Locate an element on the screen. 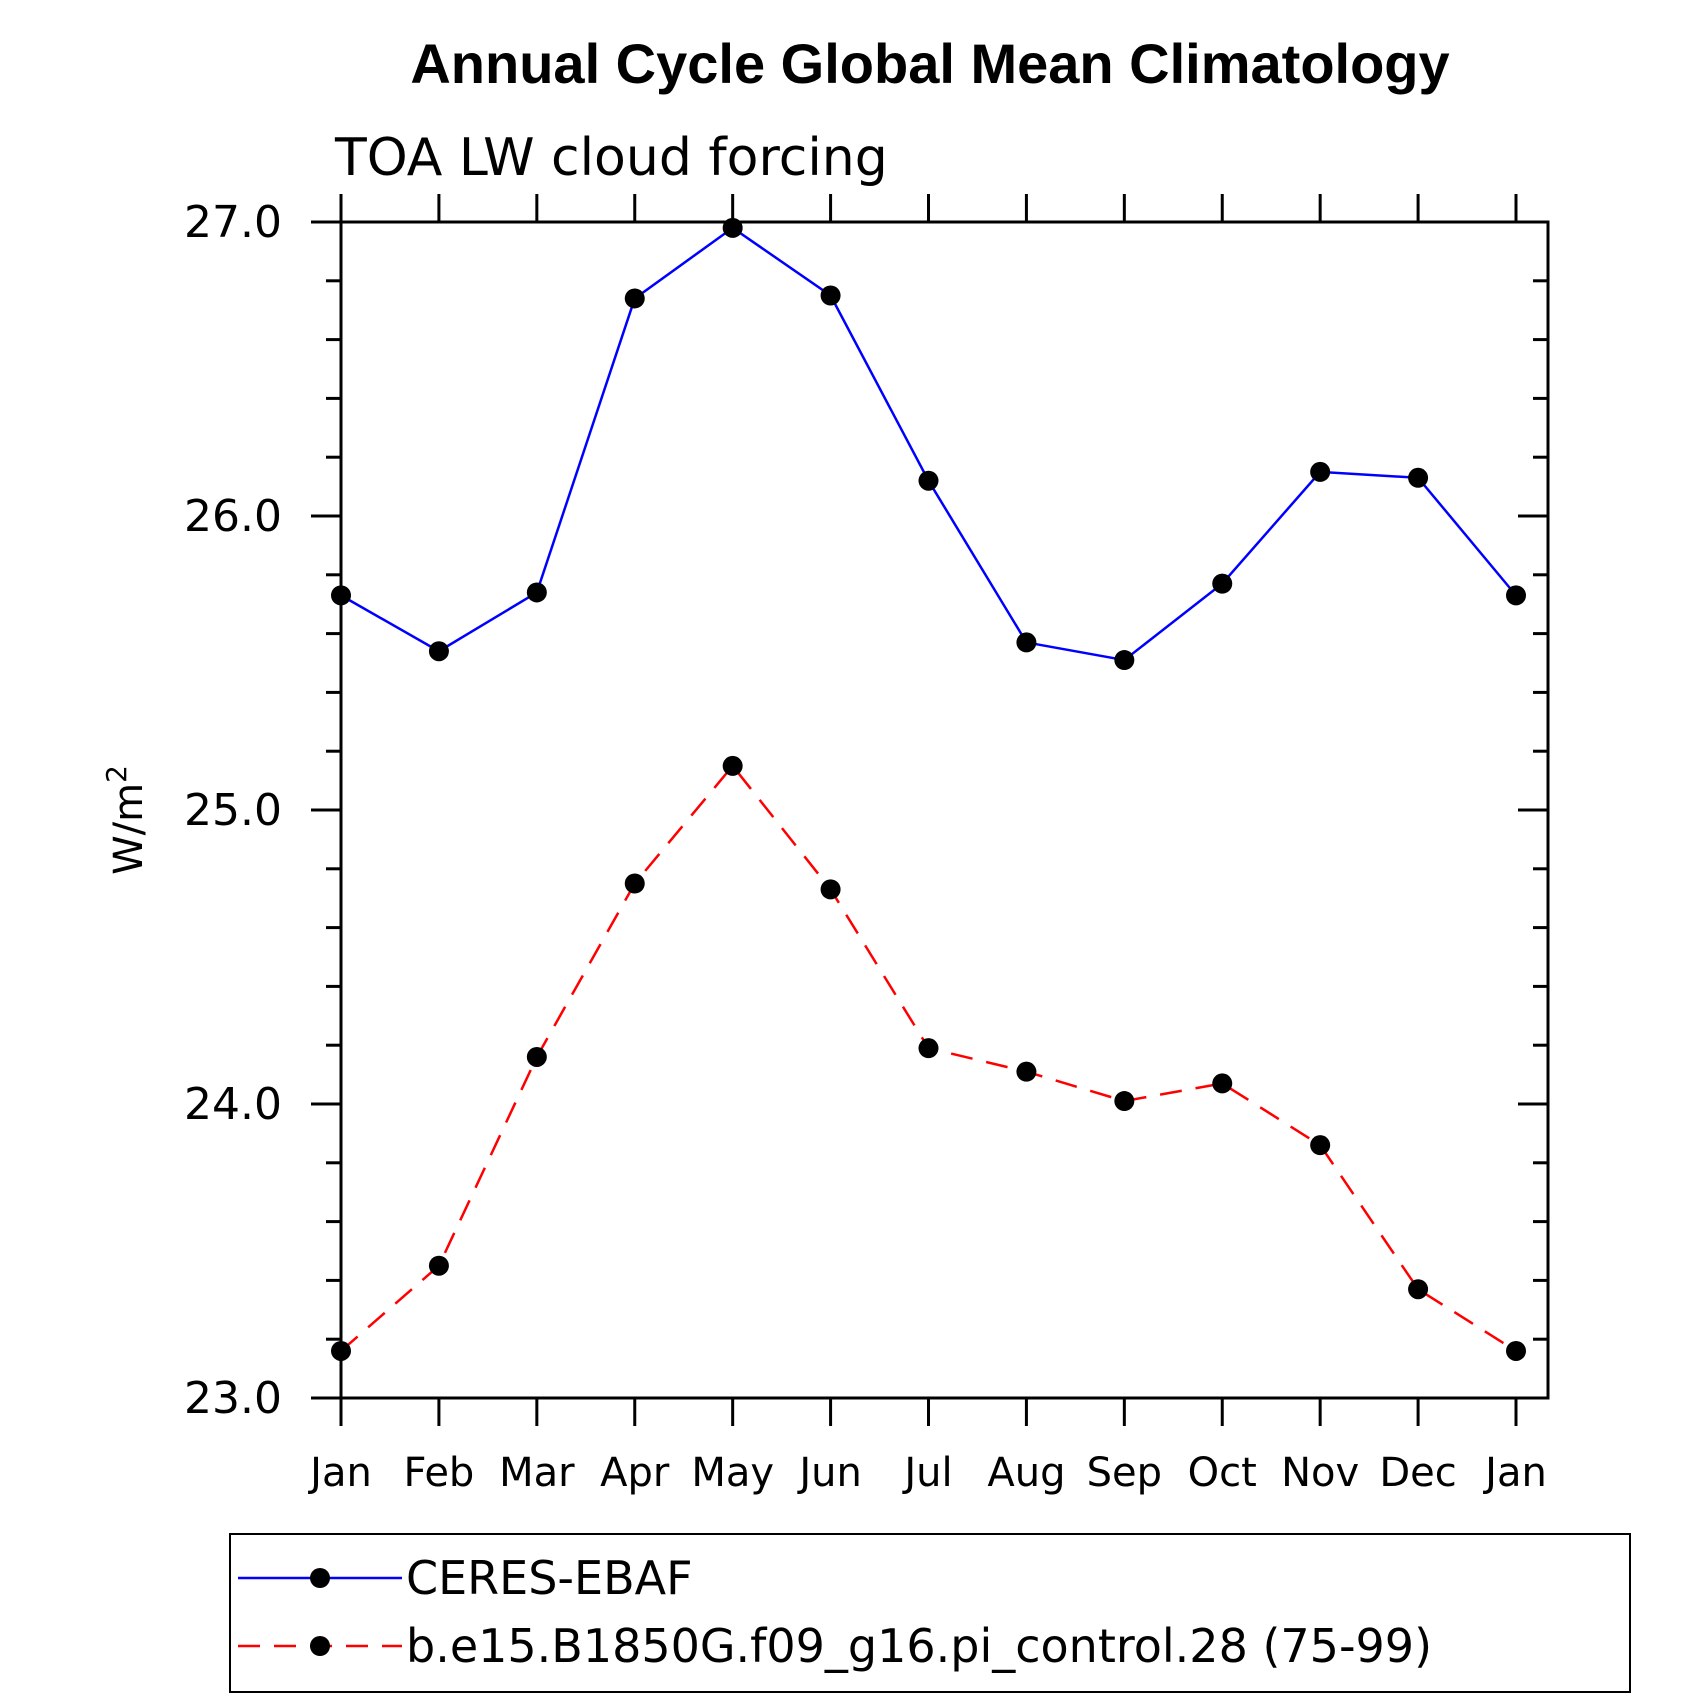  y-tick-label: 23.0 is located at coordinates (233, 1398).